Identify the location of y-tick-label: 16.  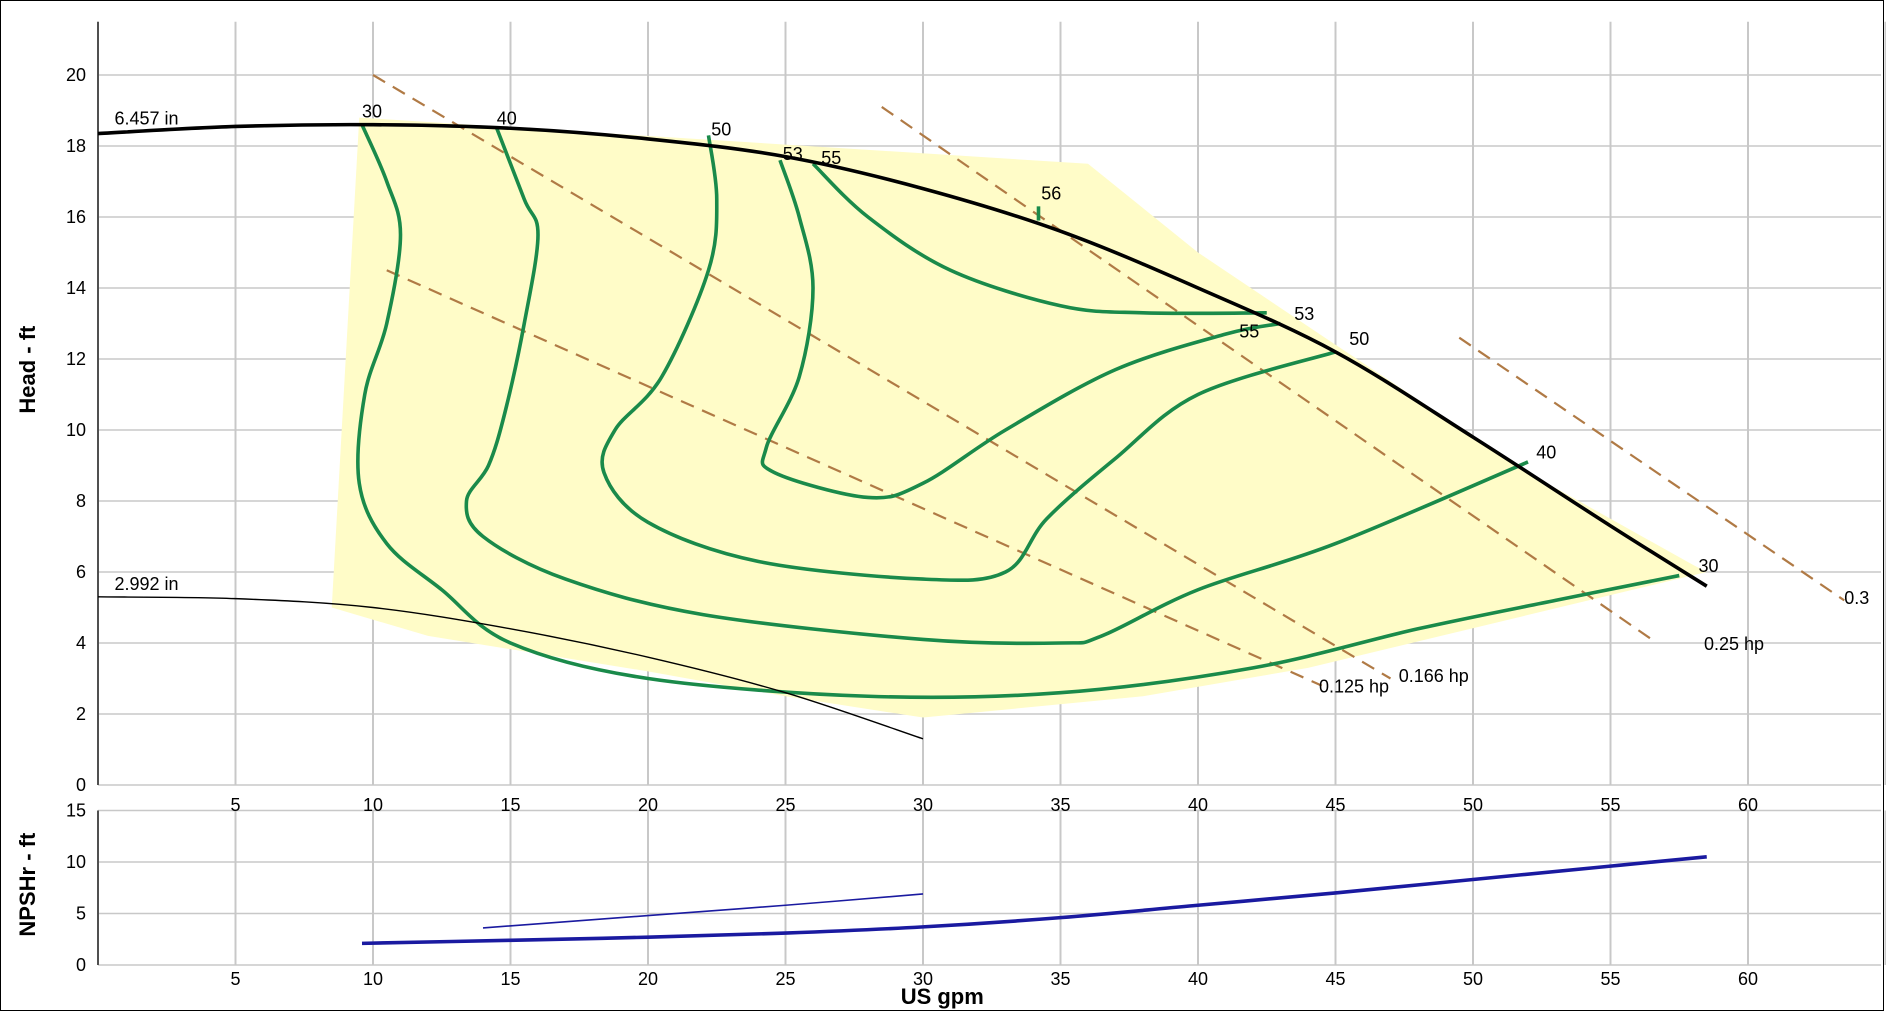
(76, 217).